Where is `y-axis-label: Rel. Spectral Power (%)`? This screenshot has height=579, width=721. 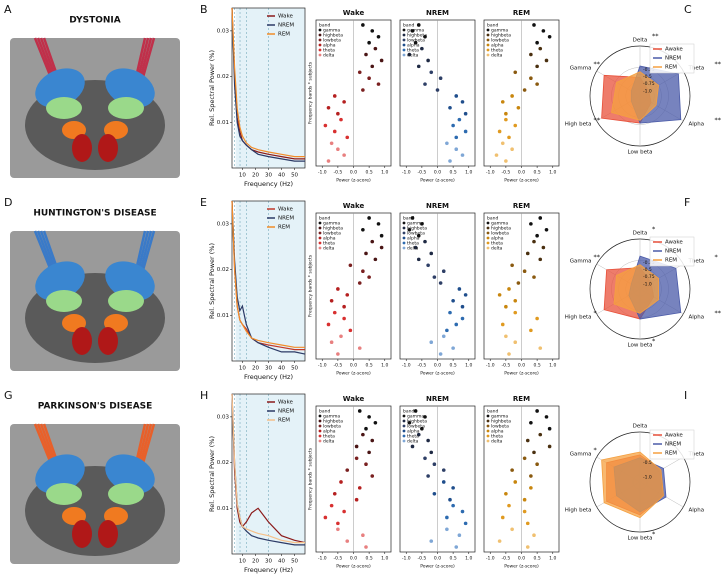 y-axis-label: Rel. Spectral Power (%) is located at coordinates (212, 88).